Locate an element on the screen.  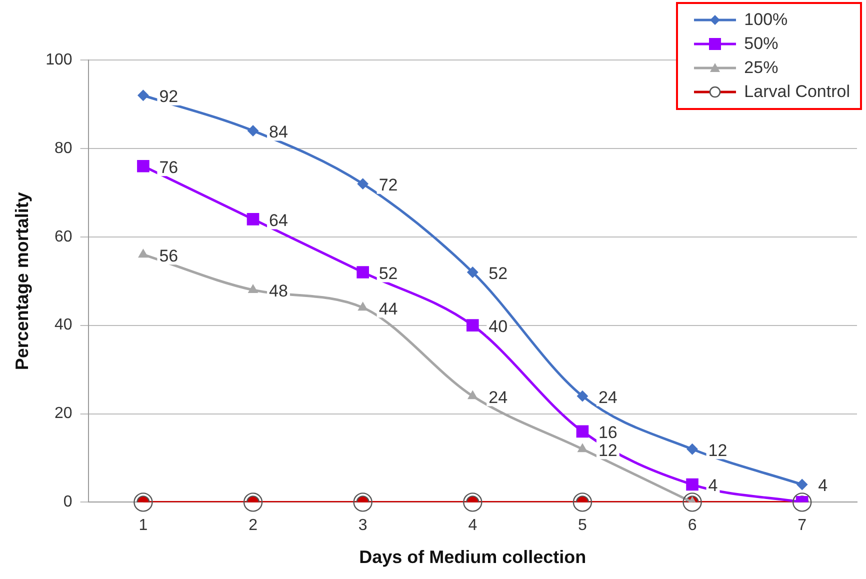
x-tick-label: 5 is located at coordinates (583, 525).